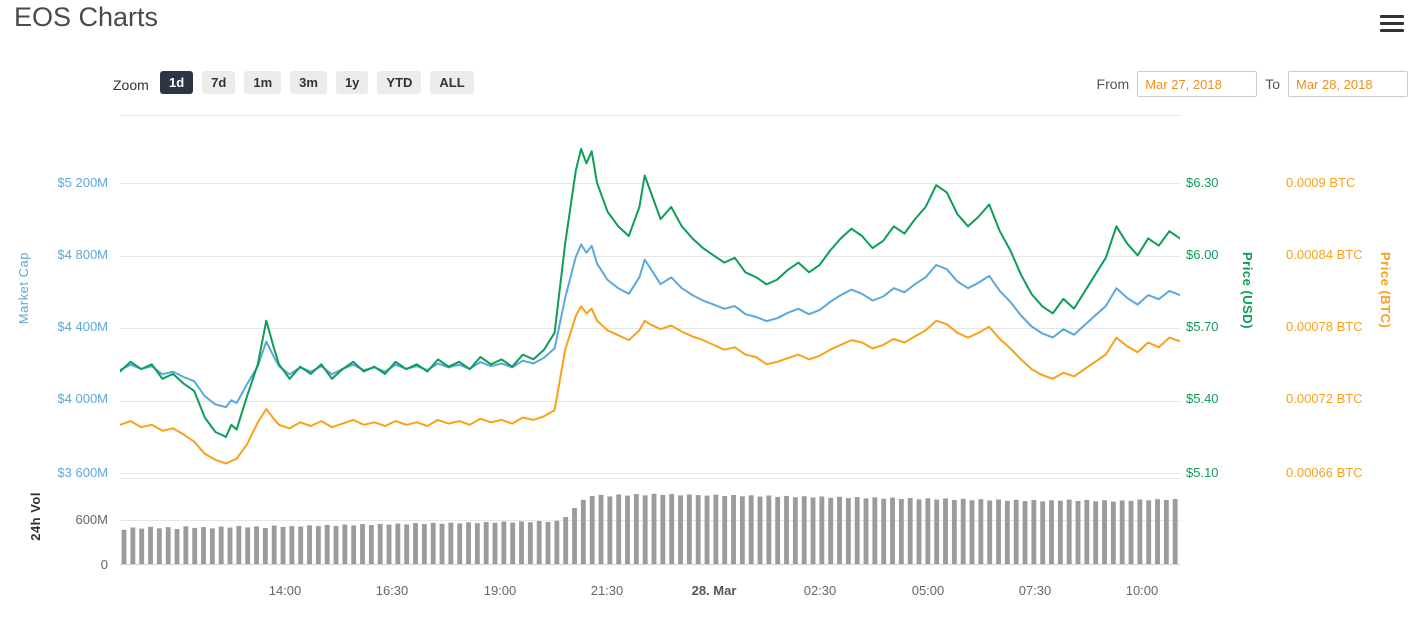  Describe the element at coordinates (131, 85) in the screenshot. I see `zoom-label: Zoom` at that location.